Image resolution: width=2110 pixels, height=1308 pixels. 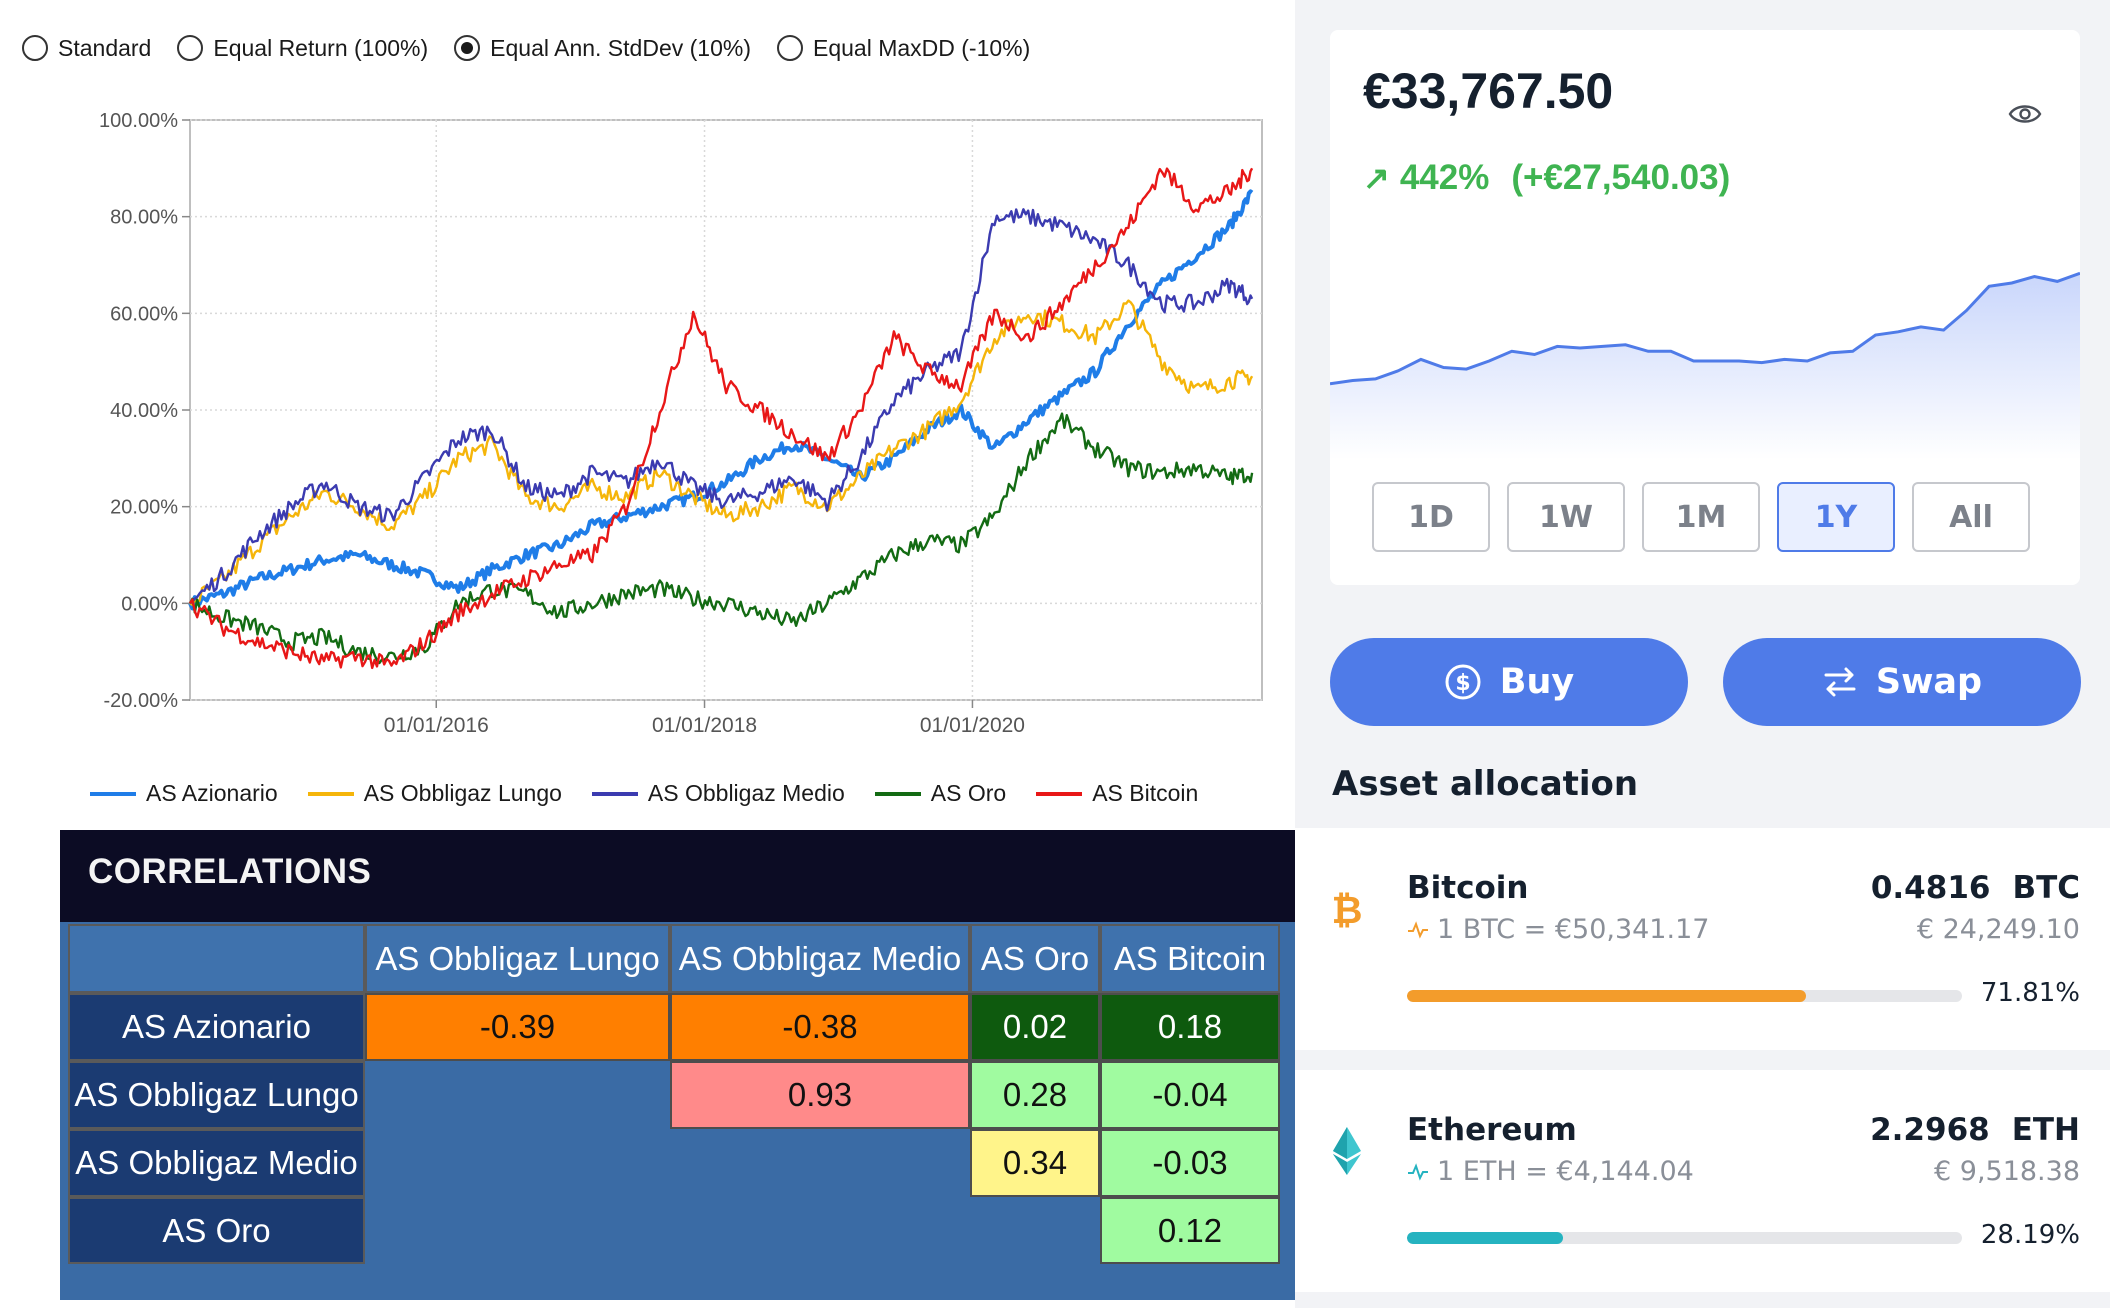 I want to click on column-header: AS Obbligaz Lungo, so click(x=517, y=958).